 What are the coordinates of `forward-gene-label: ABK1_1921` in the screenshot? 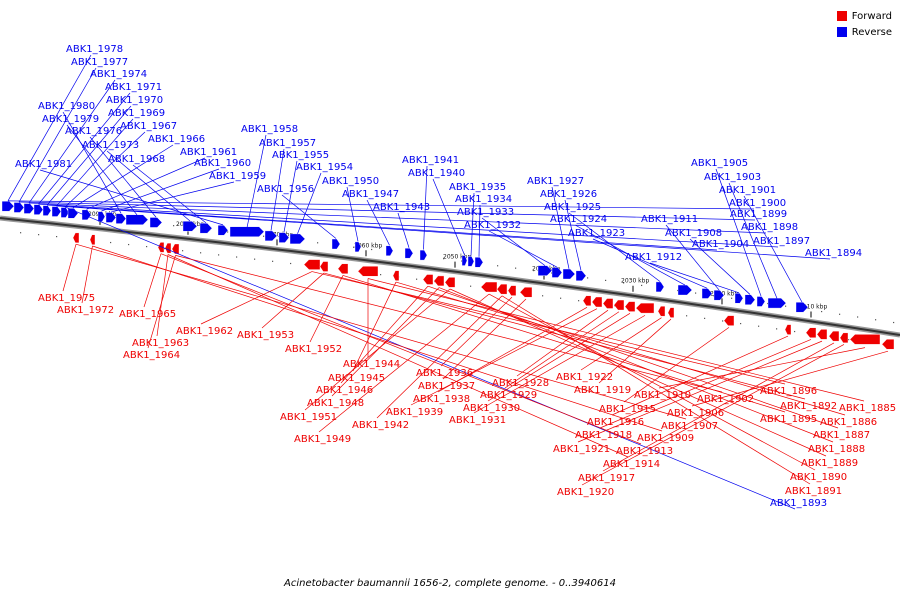 It's located at (581, 449).